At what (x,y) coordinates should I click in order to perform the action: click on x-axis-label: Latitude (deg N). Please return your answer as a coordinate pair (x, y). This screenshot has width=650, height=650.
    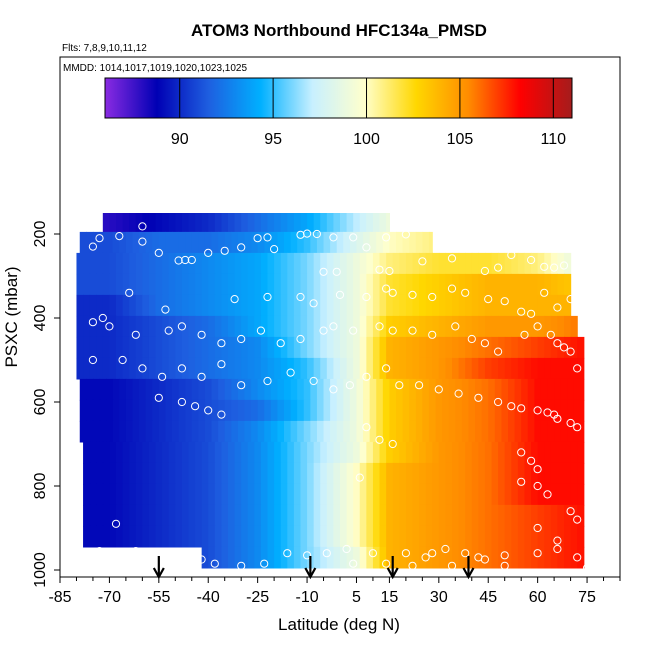
    Looking at the image, I should click on (339, 624).